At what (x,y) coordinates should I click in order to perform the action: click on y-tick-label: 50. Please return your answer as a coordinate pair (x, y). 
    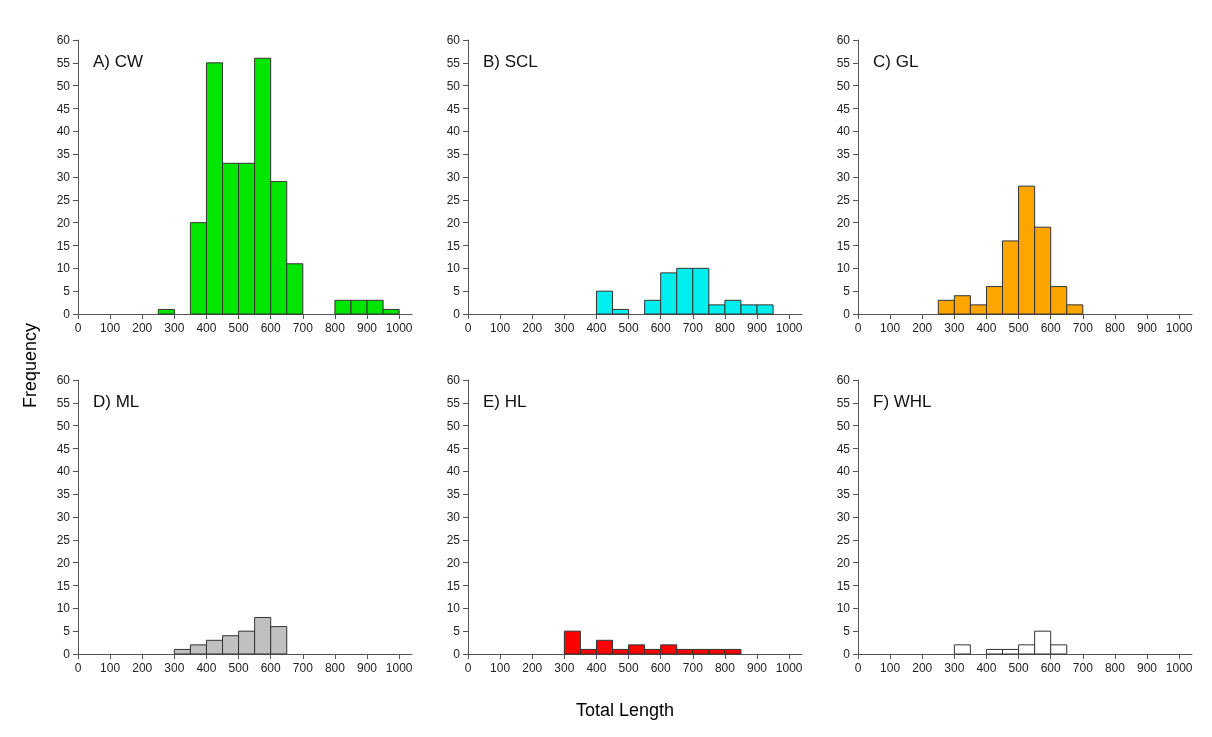
    Looking at the image, I should click on (63, 425).